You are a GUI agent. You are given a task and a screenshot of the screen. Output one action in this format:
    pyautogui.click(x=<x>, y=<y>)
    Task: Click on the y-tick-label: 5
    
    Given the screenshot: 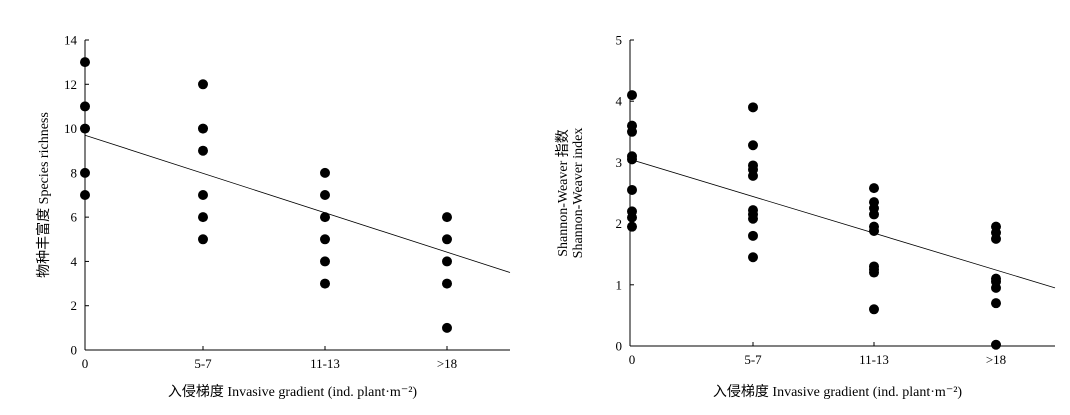 What is the action you would take?
    pyautogui.click(x=619, y=40)
    